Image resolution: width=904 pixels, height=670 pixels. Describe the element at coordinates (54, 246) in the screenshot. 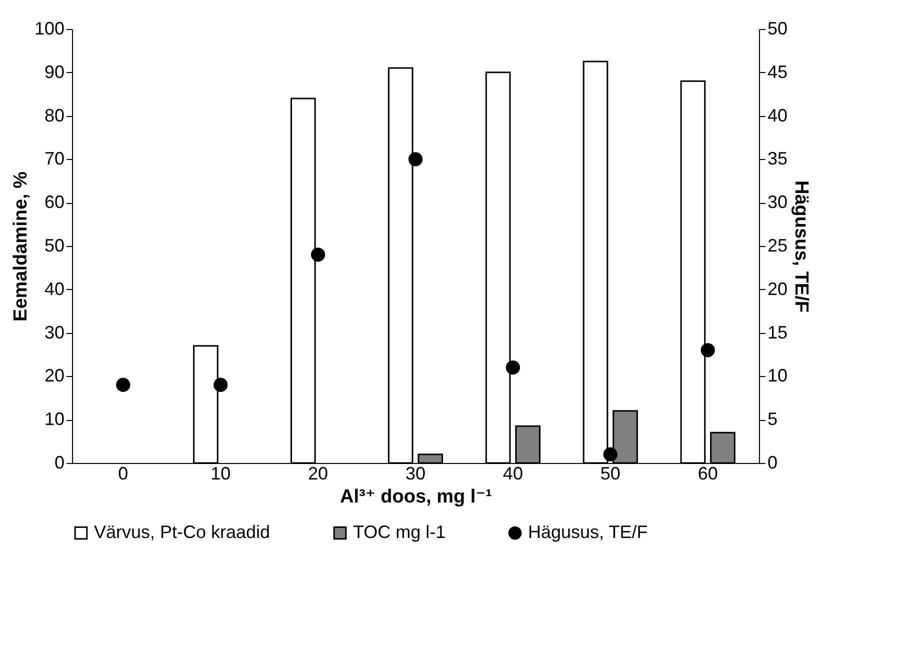

I see `y-tick-label: 50` at that location.